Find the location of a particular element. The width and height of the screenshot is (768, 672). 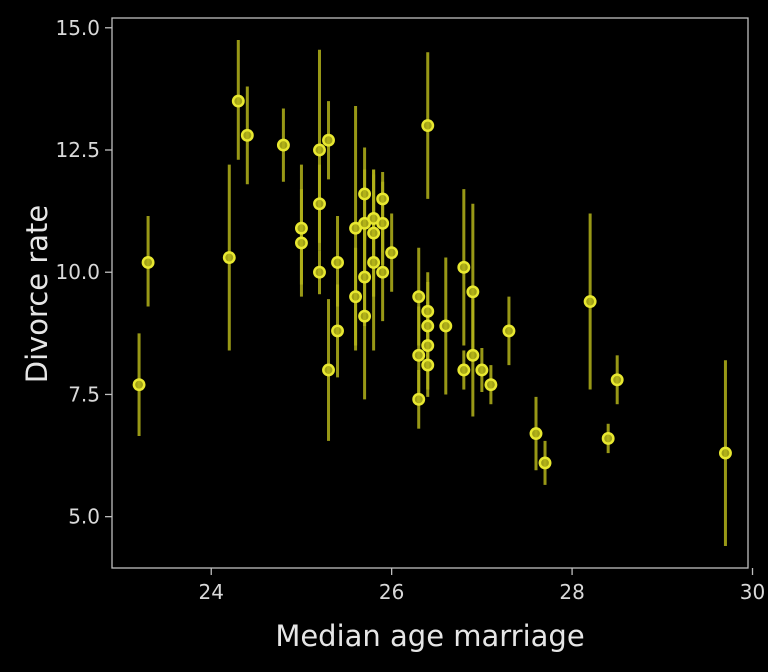

y-tick-label: 10.0 is located at coordinates (77, 272).